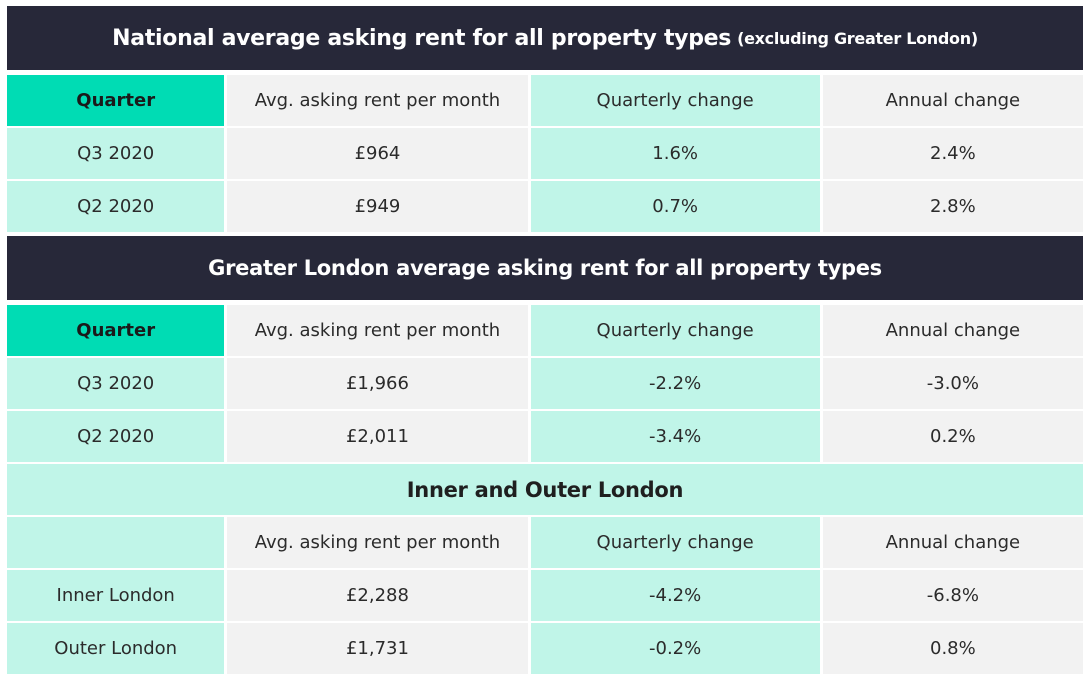  What do you see at coordinates (377, 383) in the screenshot?
I see `avg-rent-cell: £1,966` at bounding box center [377, 383].